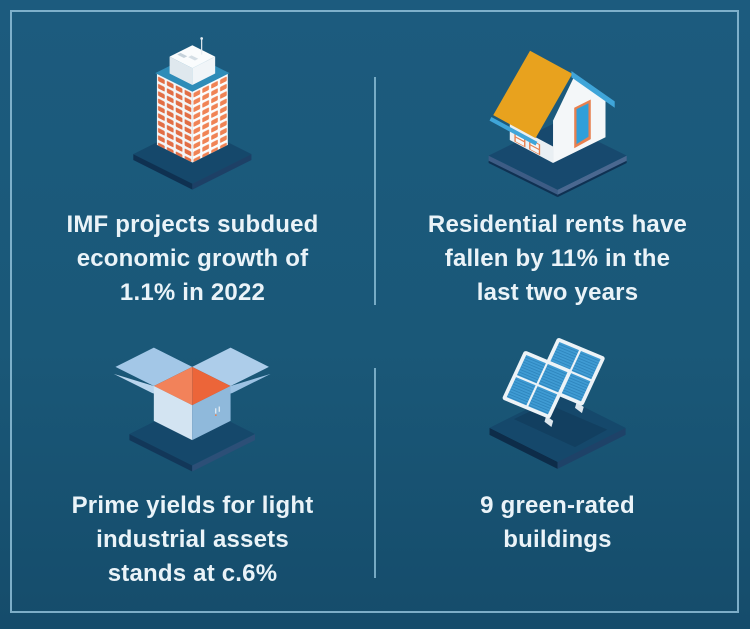  What do you see at coordinates (192, 117) in the screenshot?
I see `office-building-icon` at bounding box center [192, 117].